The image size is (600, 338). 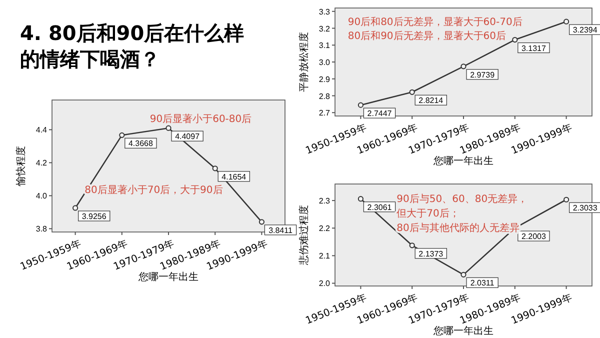 I want to click on data-label: 3.8411, so click(x=280, y=230).